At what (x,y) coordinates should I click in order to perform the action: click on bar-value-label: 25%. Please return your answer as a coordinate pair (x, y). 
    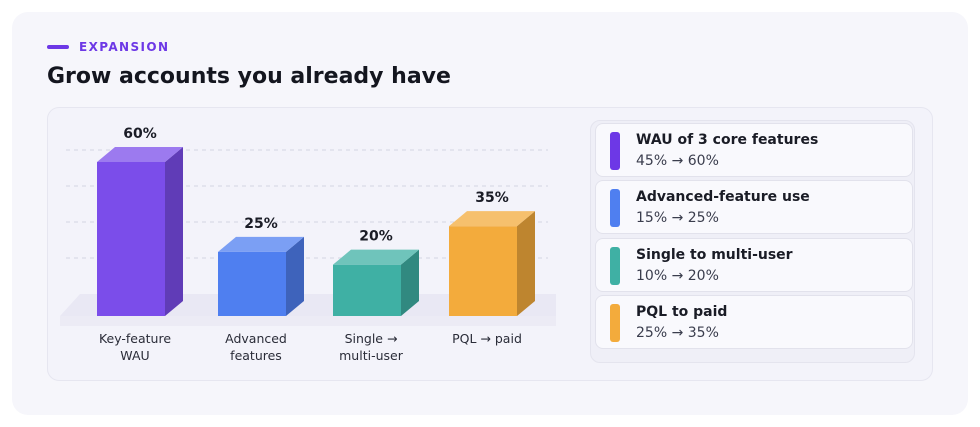
    Looking at the image, I should click on (261, 224).